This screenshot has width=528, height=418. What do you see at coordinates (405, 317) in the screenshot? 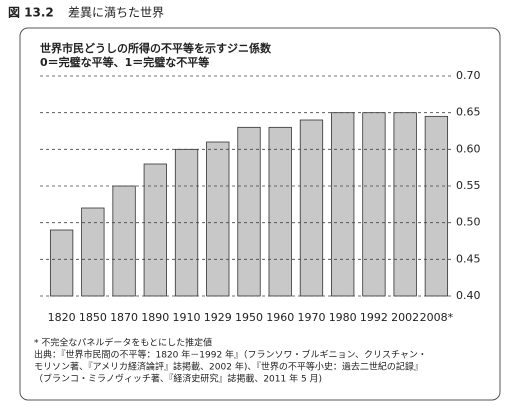
I see `x-tick-label: 2002` at bounding box center [405, 317].